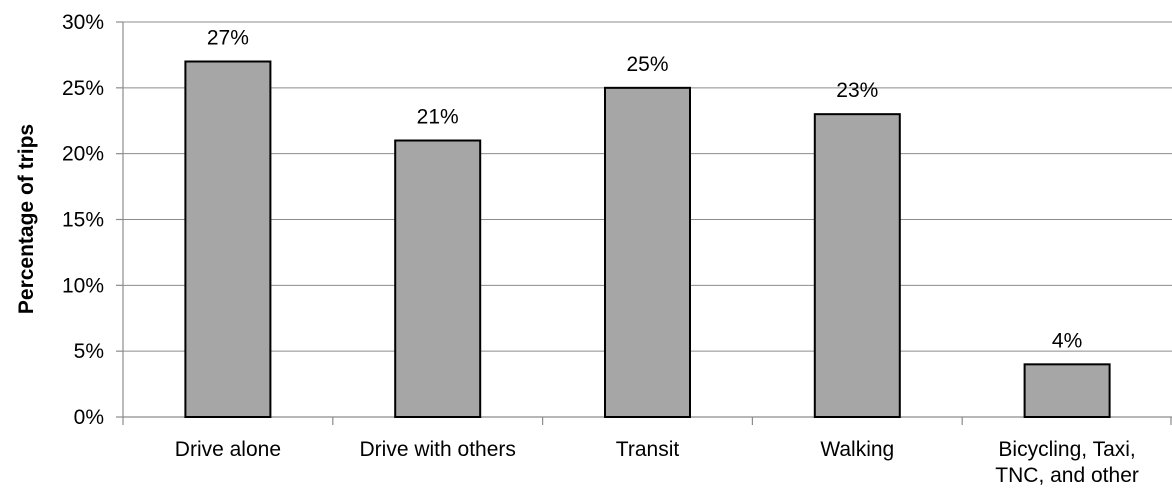 The width and height of the screenshot is (1172, 492). Describe the element at coordinates (83, 220) in the screenshot. I see `y-tick-label: 15%` at that location.